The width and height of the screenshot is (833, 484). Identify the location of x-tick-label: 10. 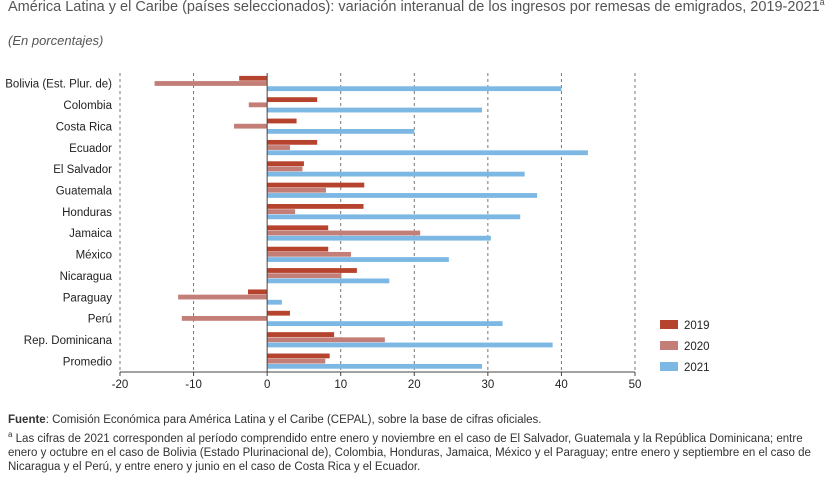
(340, 385).